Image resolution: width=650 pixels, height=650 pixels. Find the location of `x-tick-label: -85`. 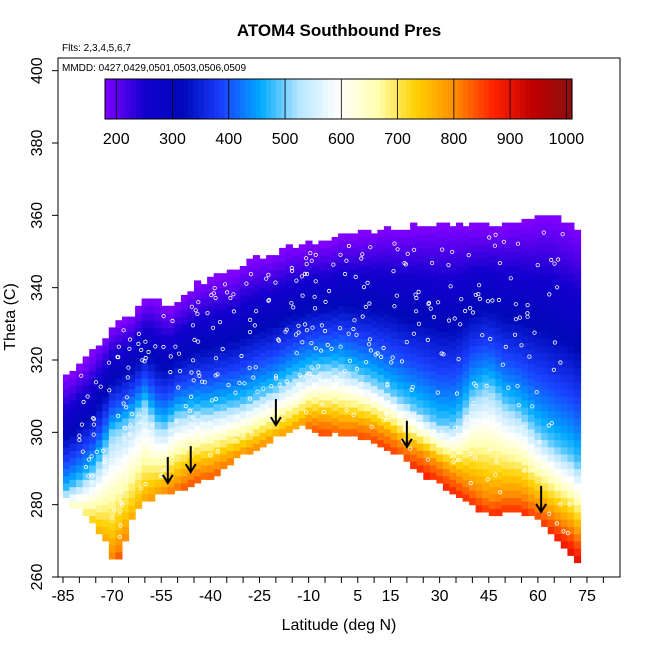

x-tick-label: -85 is located at coordinates (62, 596).